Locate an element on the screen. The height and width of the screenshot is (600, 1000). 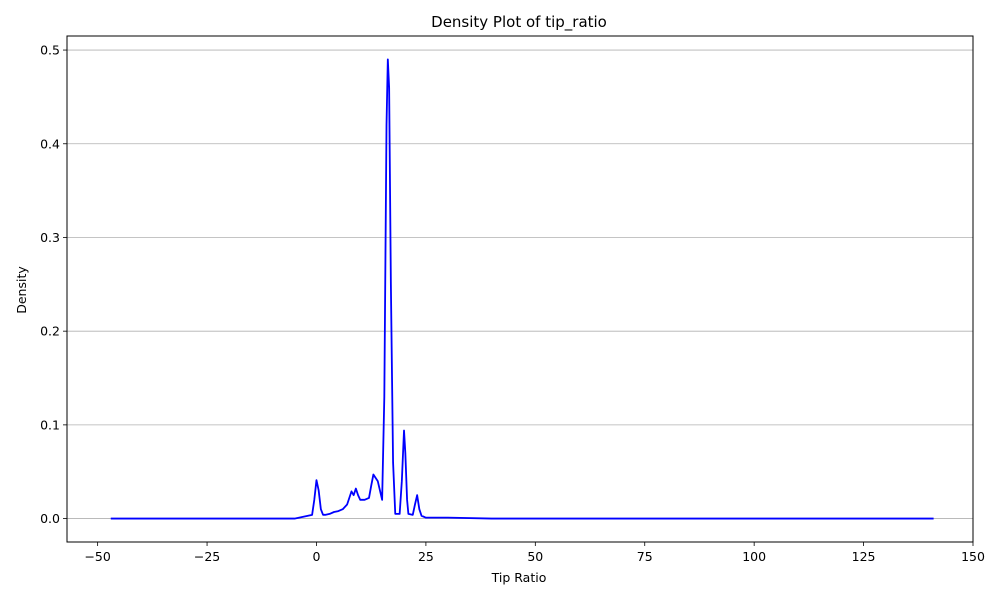
x-axis-ticks: −50 −25 0 25 50 75 100 125 150 is located at coordinates (534, 553).